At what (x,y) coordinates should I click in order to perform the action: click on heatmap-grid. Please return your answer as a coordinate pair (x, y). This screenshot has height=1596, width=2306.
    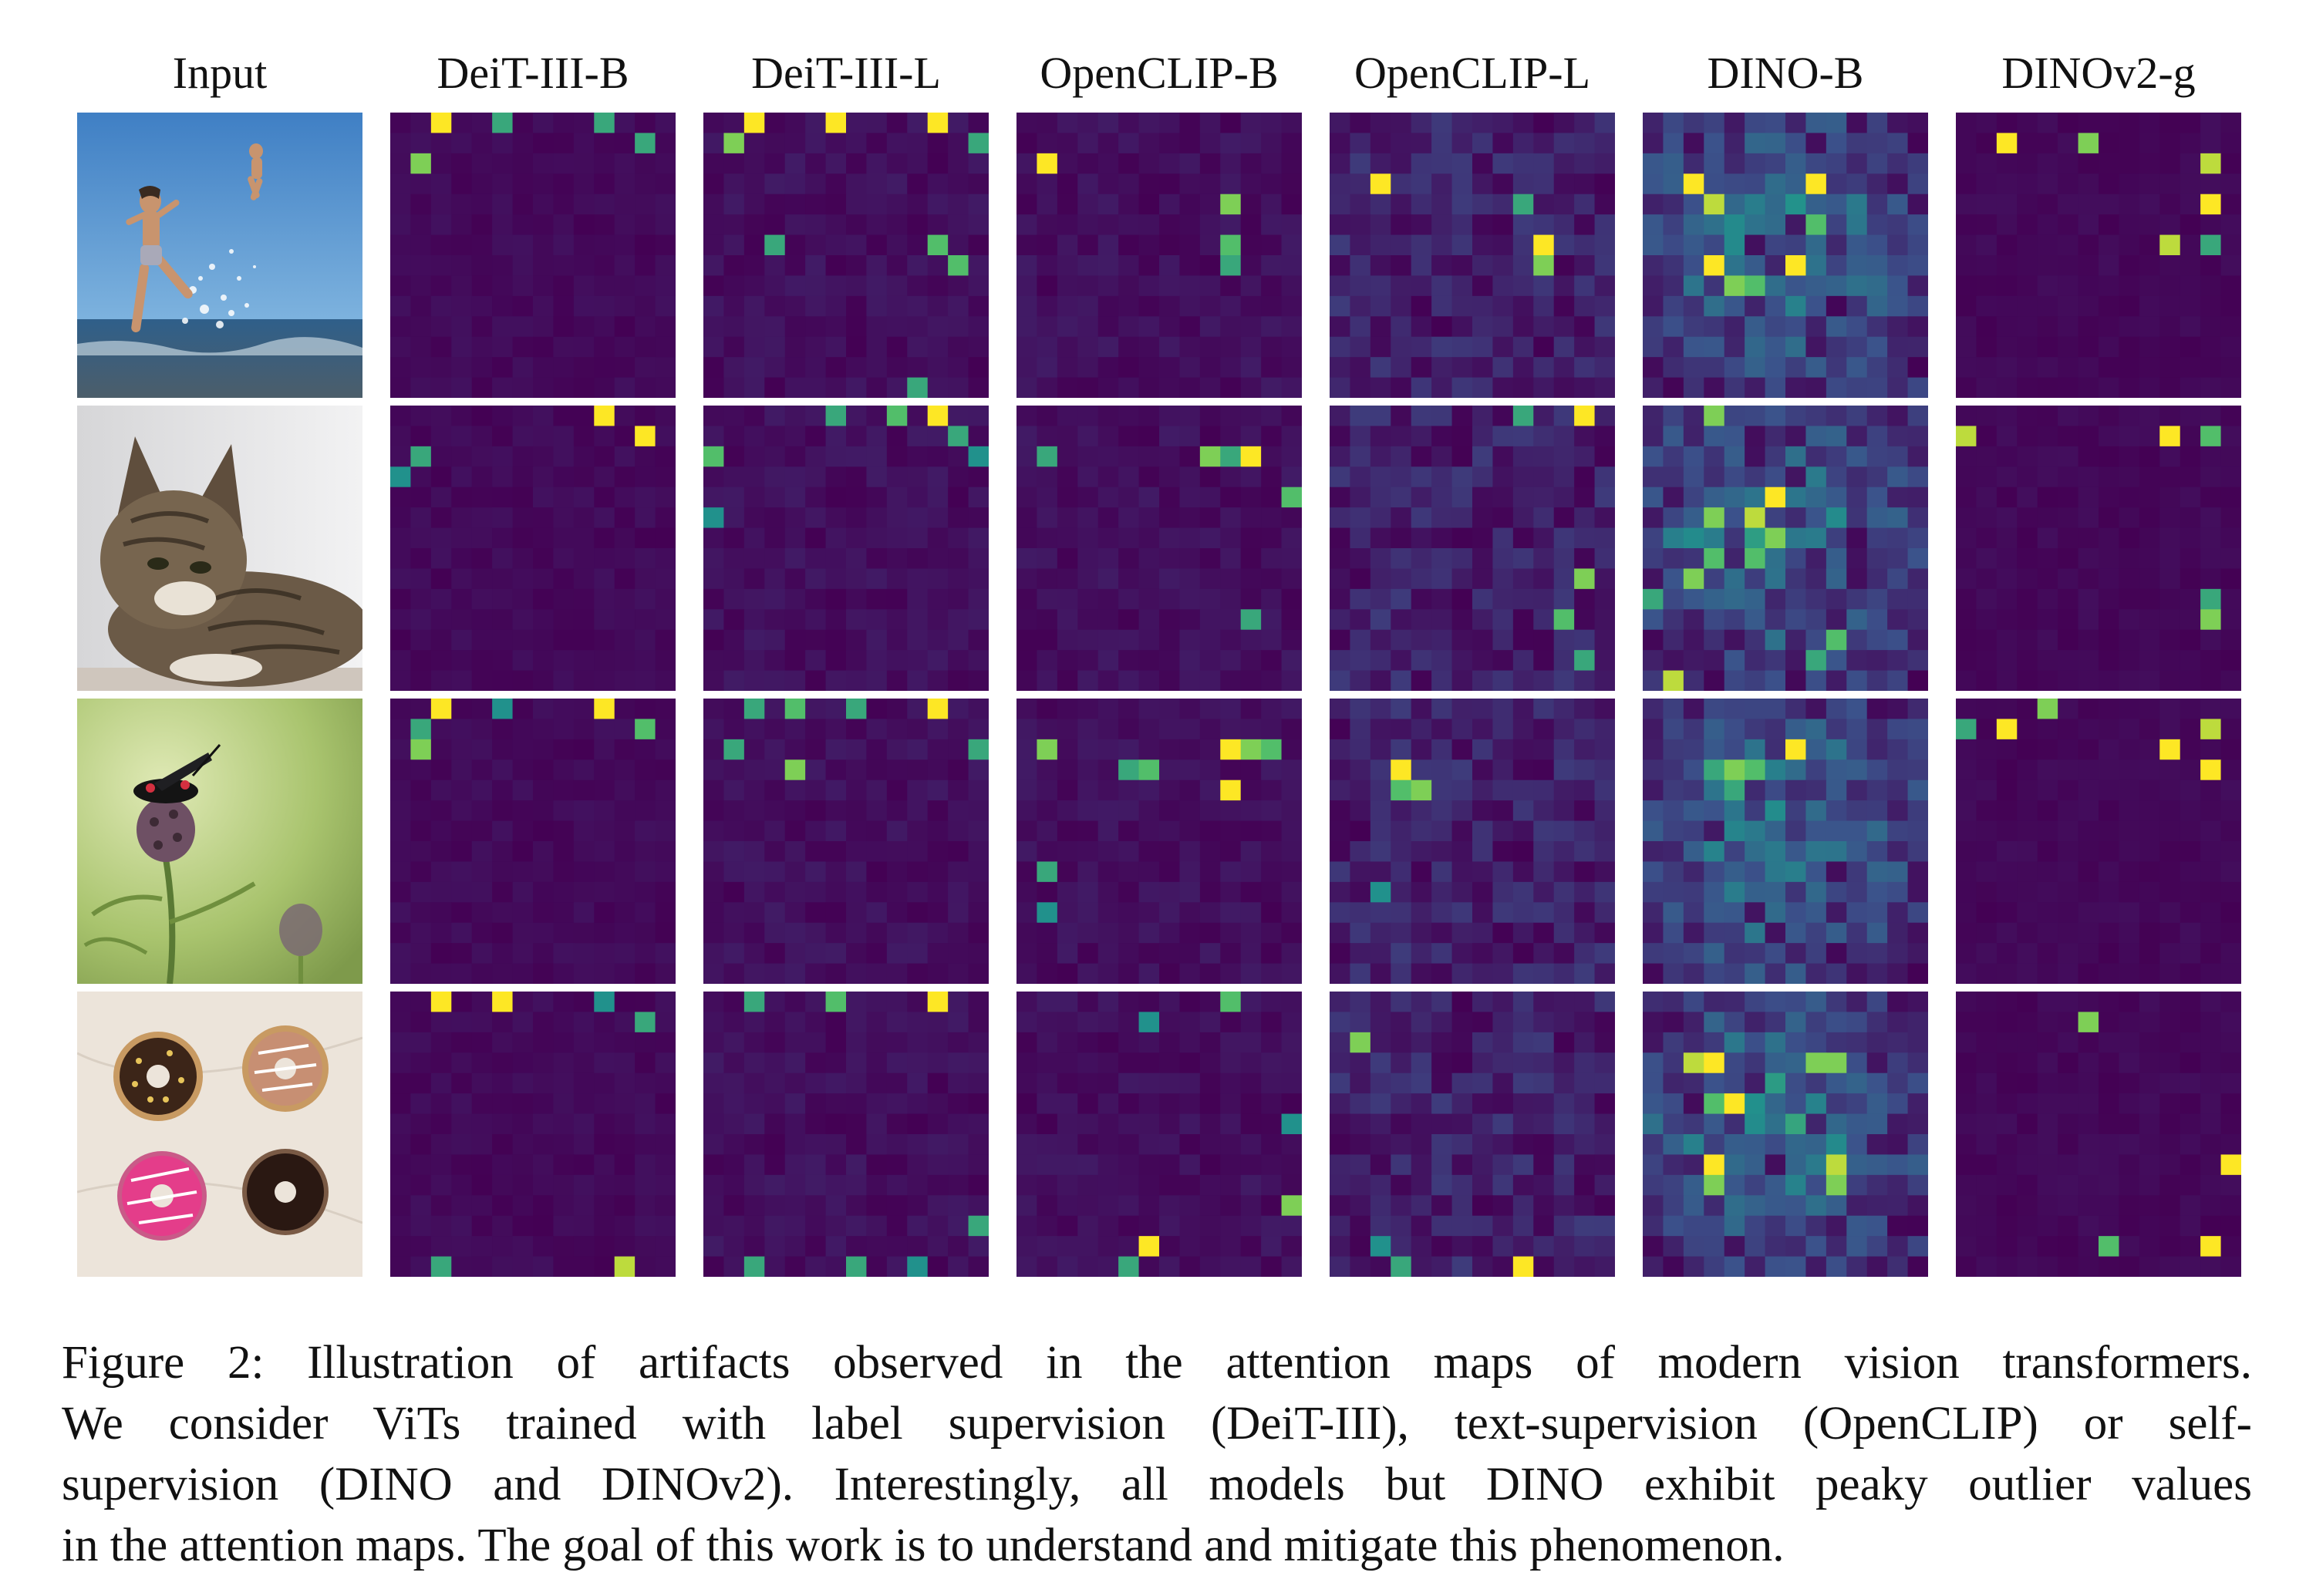
    Looking at the image, I should click on (1472, 256).